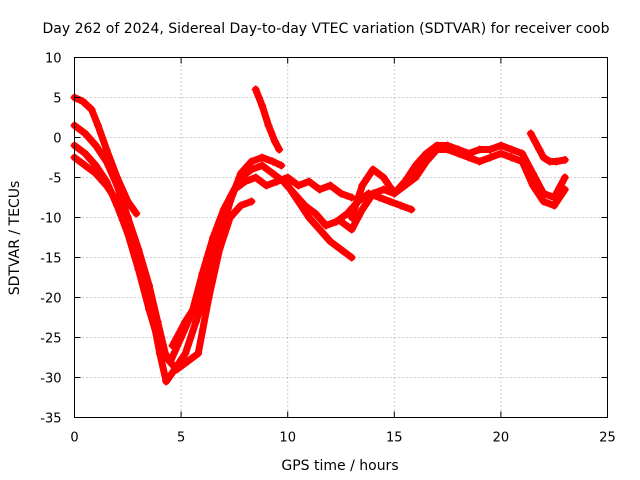 The width and height of the screenshot is (640, 480). Describe the element at coordinates (50, 239) in the screenshot. I see `y-tick-labels: 10 5 0 -5 -10 -15 -20 -25 -30 -35` at that location.